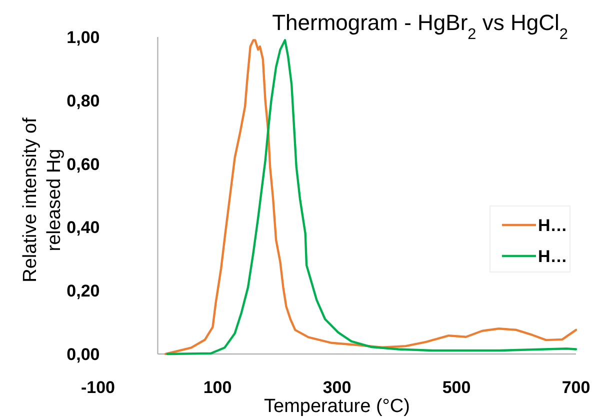 This screenshot has height=418, width=615. What do you see at coordinates (83, 164) in the screenshot?
I see `y-tick-label: 0,60` at bounding box center [83, 164].